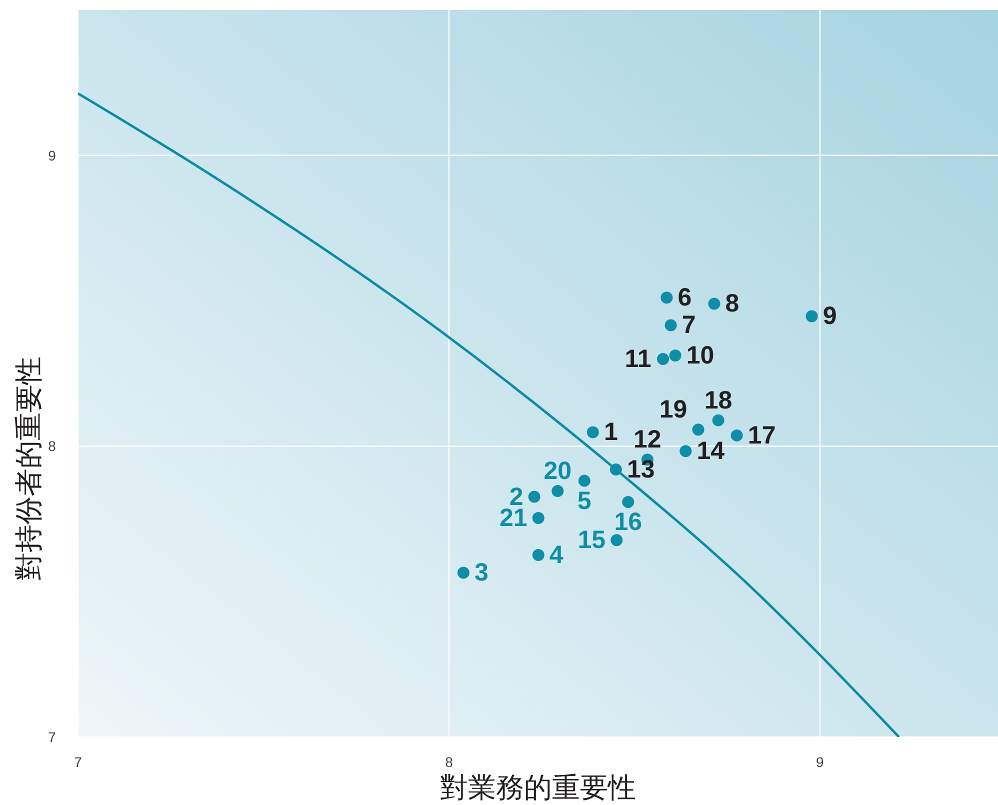 The image size is (998, 805). What do you see at coordinates (52, 736) in the screenshot?
I see `y-tick-label: 7` at bounding box center [52, 736].